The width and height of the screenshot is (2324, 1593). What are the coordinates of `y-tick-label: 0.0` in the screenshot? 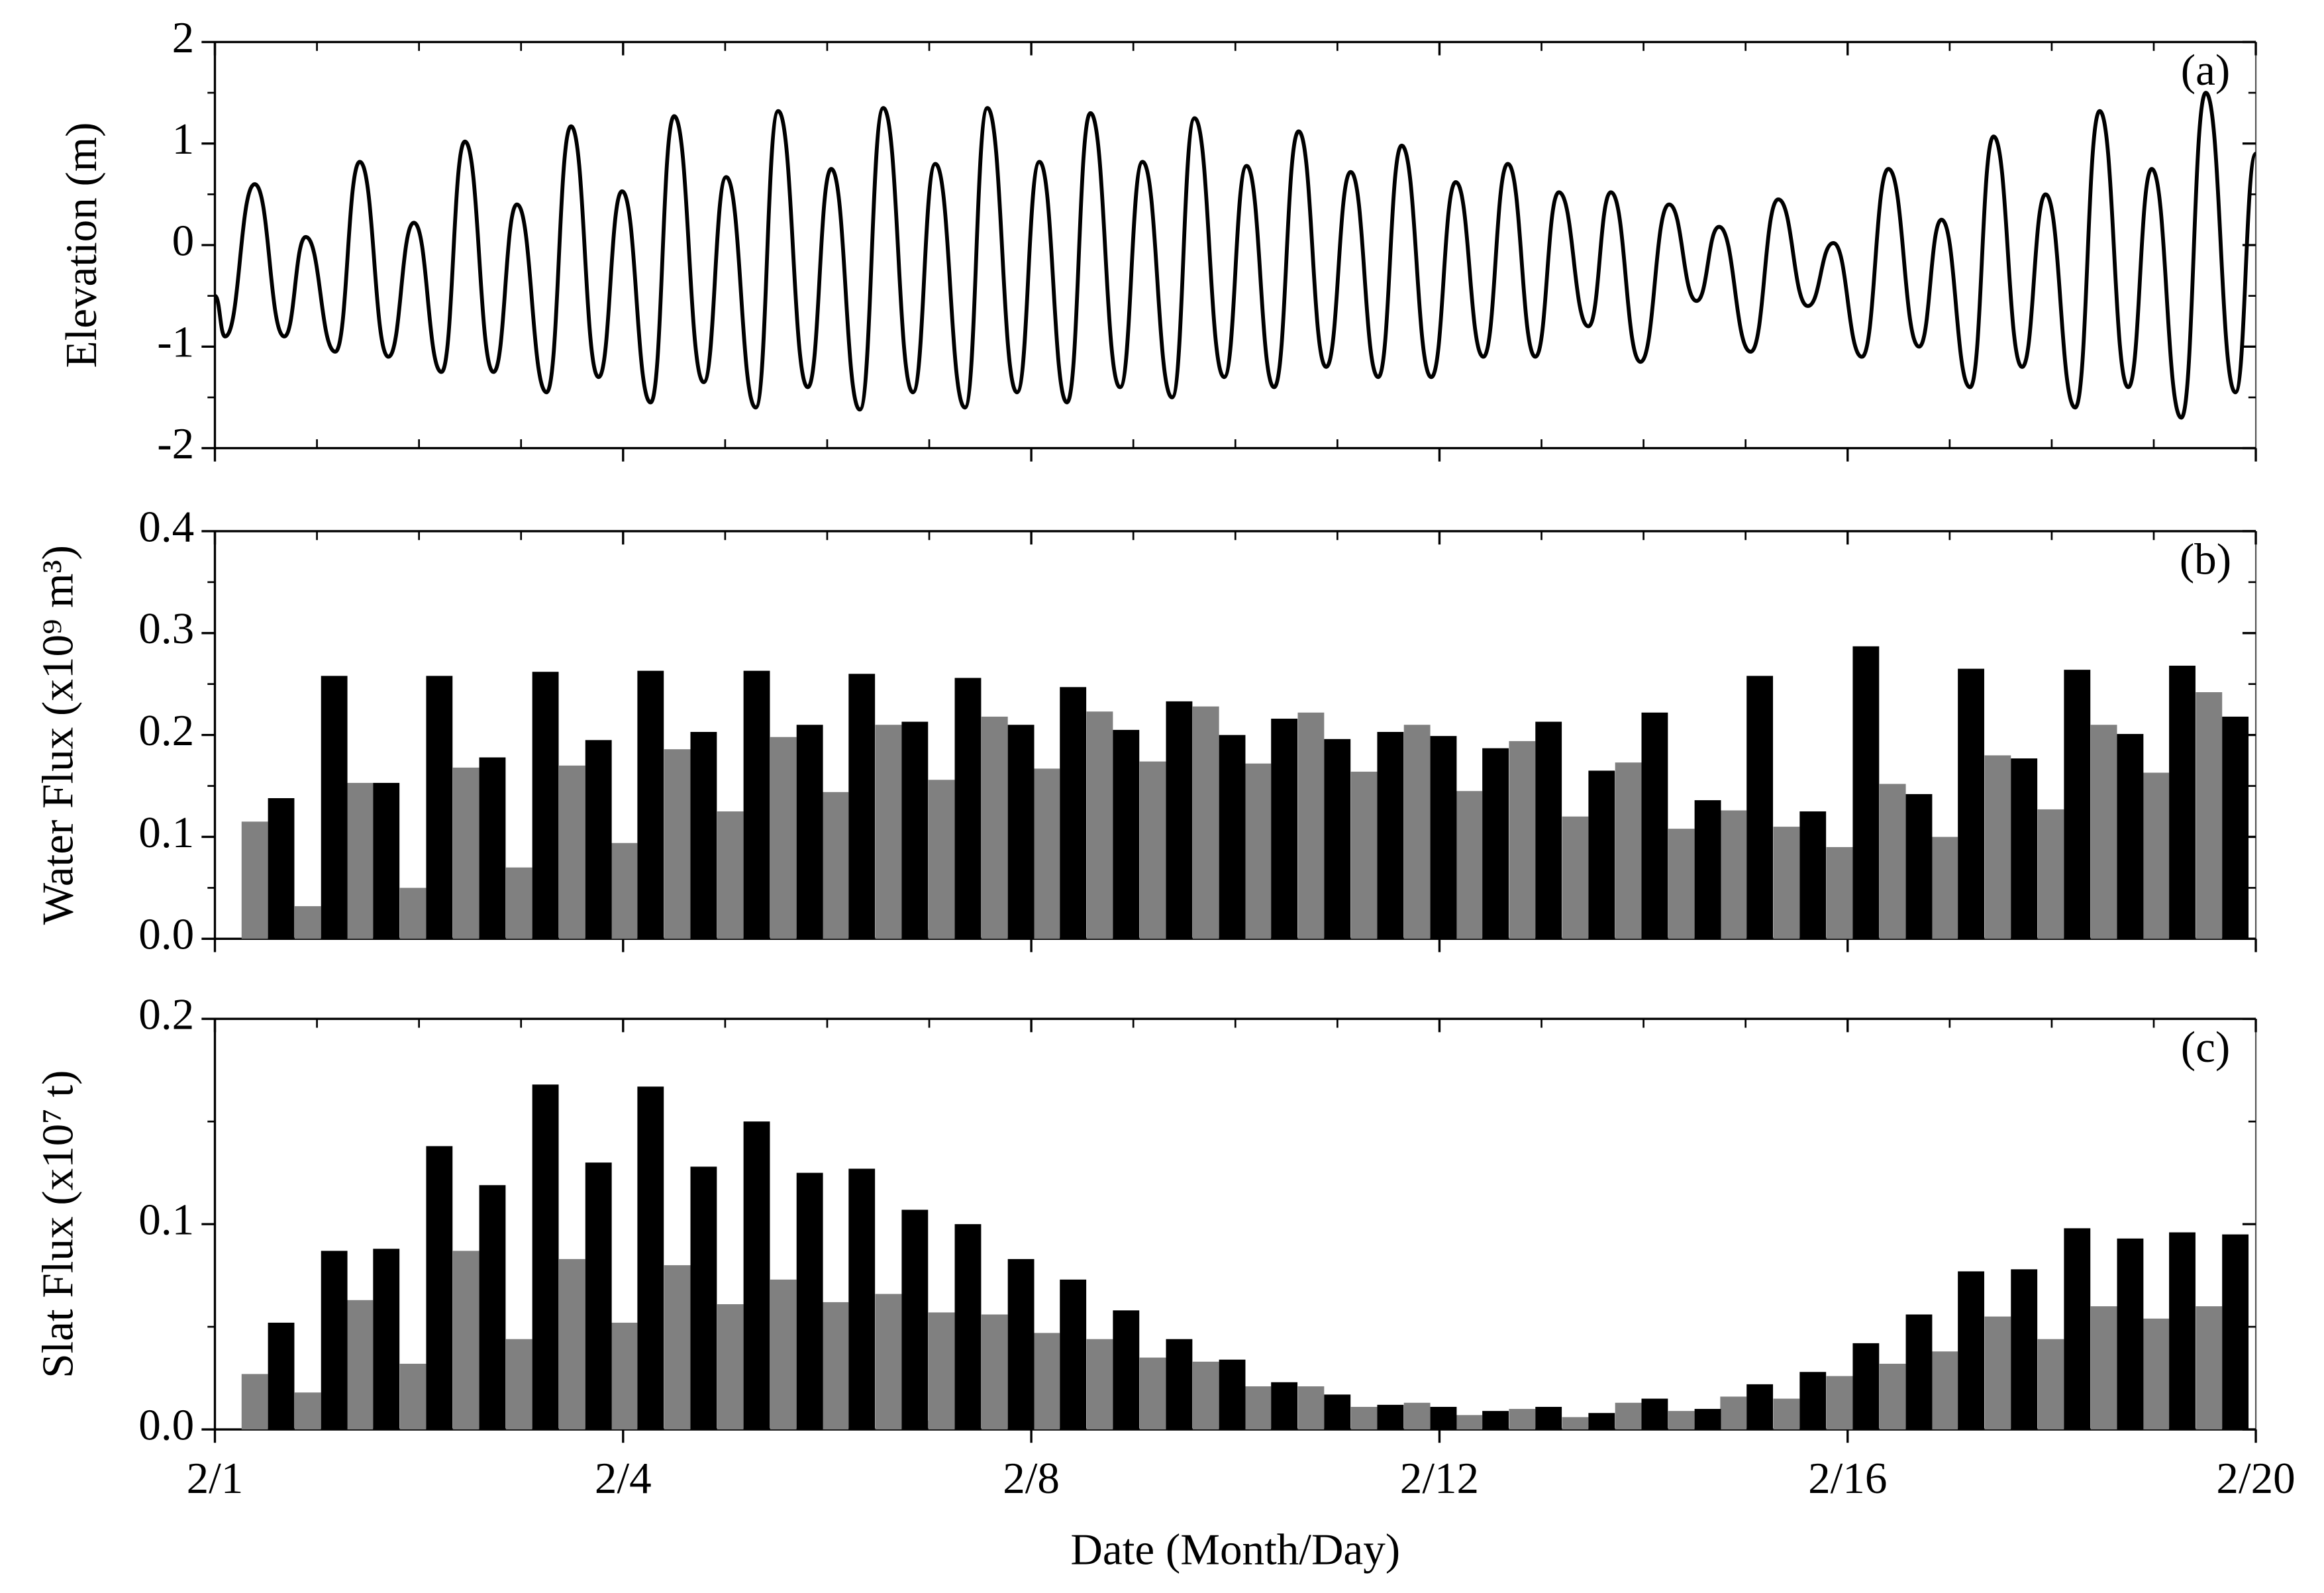 It's located at (166, 1424).